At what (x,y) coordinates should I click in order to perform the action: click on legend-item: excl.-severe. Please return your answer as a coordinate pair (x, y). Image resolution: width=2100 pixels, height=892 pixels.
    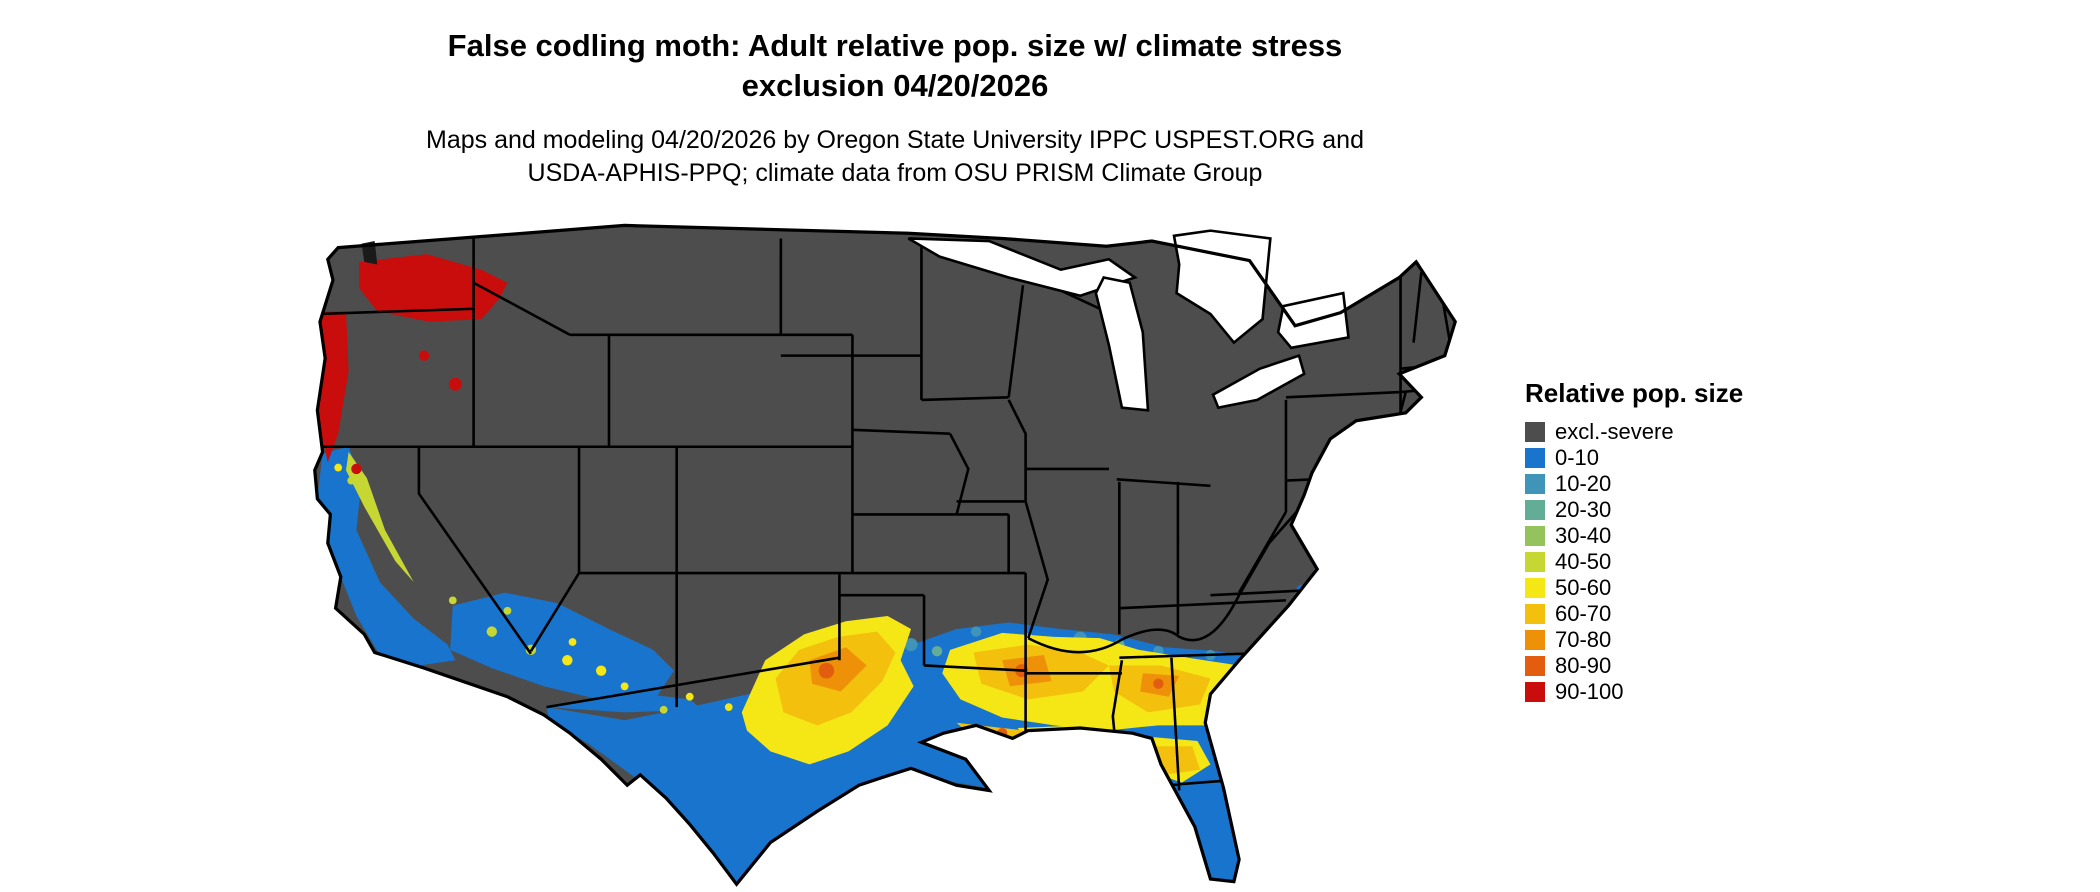
    Looking at the image, I should click on (1634, 431).